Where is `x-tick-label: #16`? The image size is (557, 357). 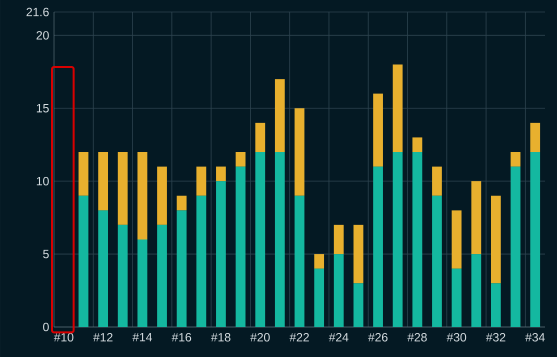
x-tick-label: #16 is located at coordinates (182, 337).